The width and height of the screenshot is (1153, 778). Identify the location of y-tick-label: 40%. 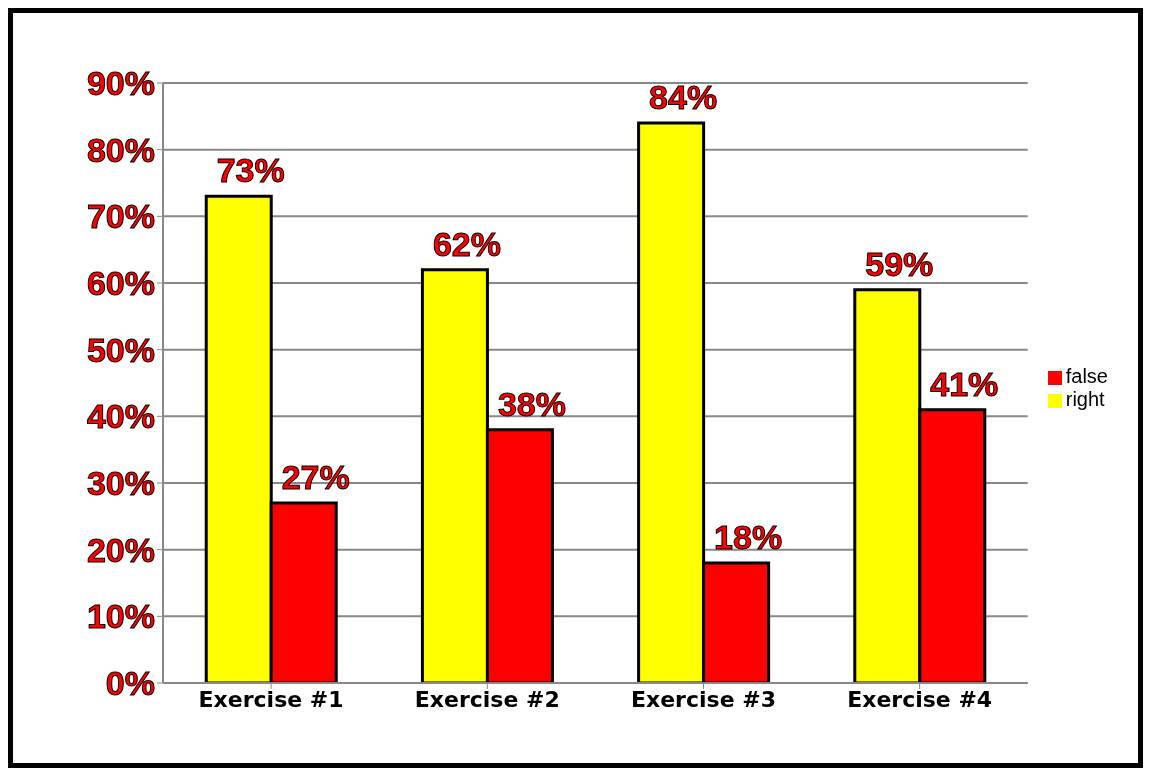
(120, 416).